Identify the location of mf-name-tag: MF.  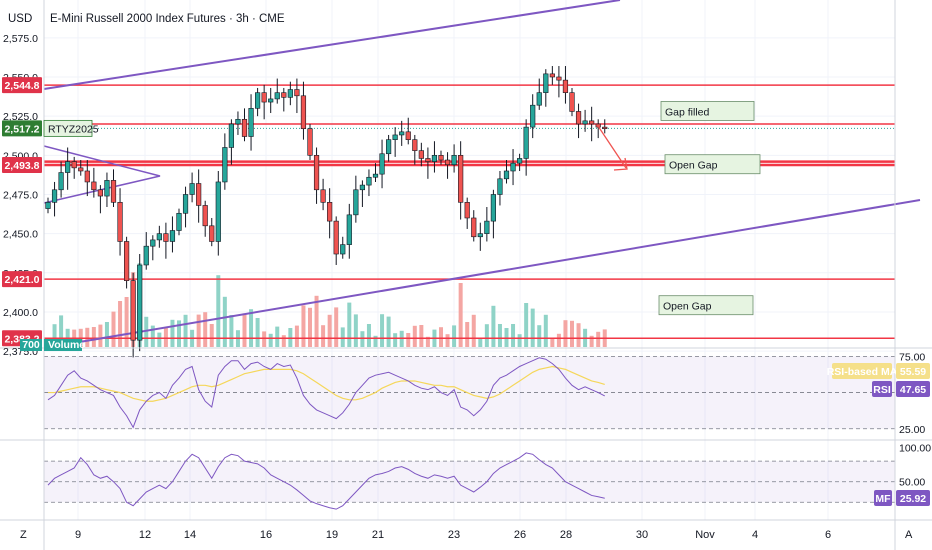
(883, 499).